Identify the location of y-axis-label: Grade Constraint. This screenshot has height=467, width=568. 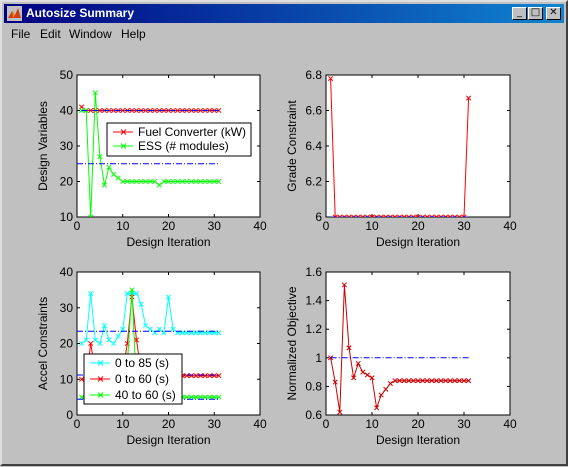
(292, 146).